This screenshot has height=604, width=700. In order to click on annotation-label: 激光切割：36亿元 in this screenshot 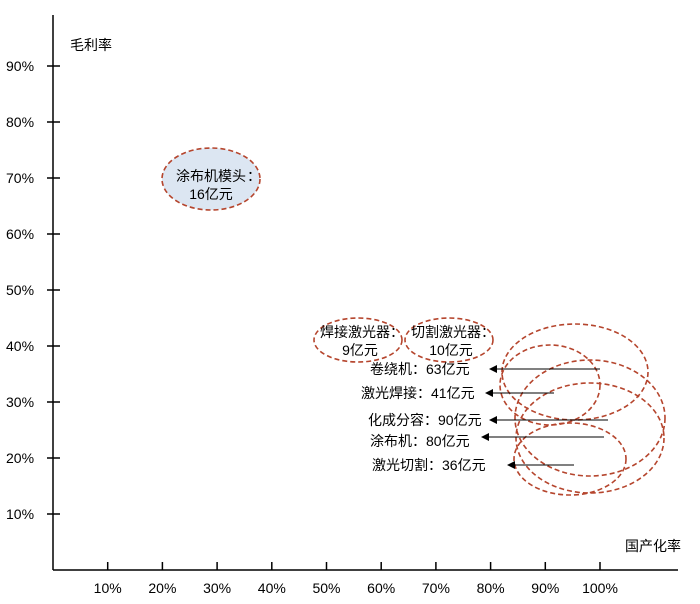, I will do `click(429, 465)`.